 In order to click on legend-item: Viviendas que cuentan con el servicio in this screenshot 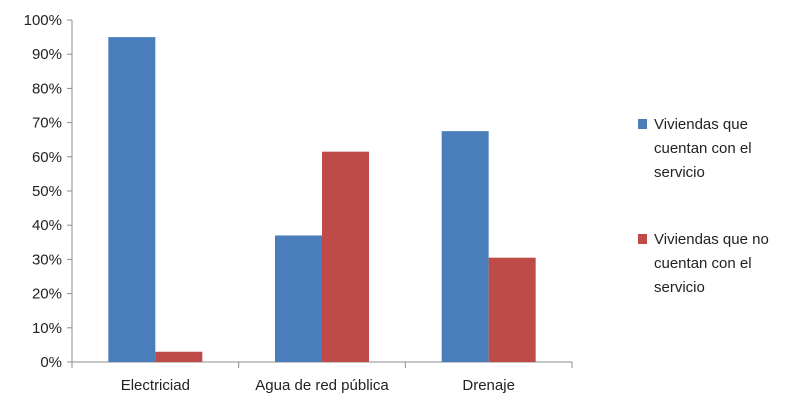, I will do `click(695, 148)`.